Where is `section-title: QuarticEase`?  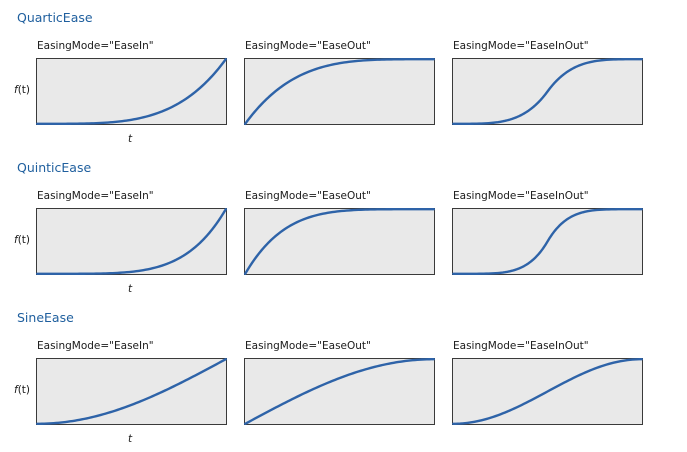 section-title: QuarticEase is located at coordinates (55, 17).